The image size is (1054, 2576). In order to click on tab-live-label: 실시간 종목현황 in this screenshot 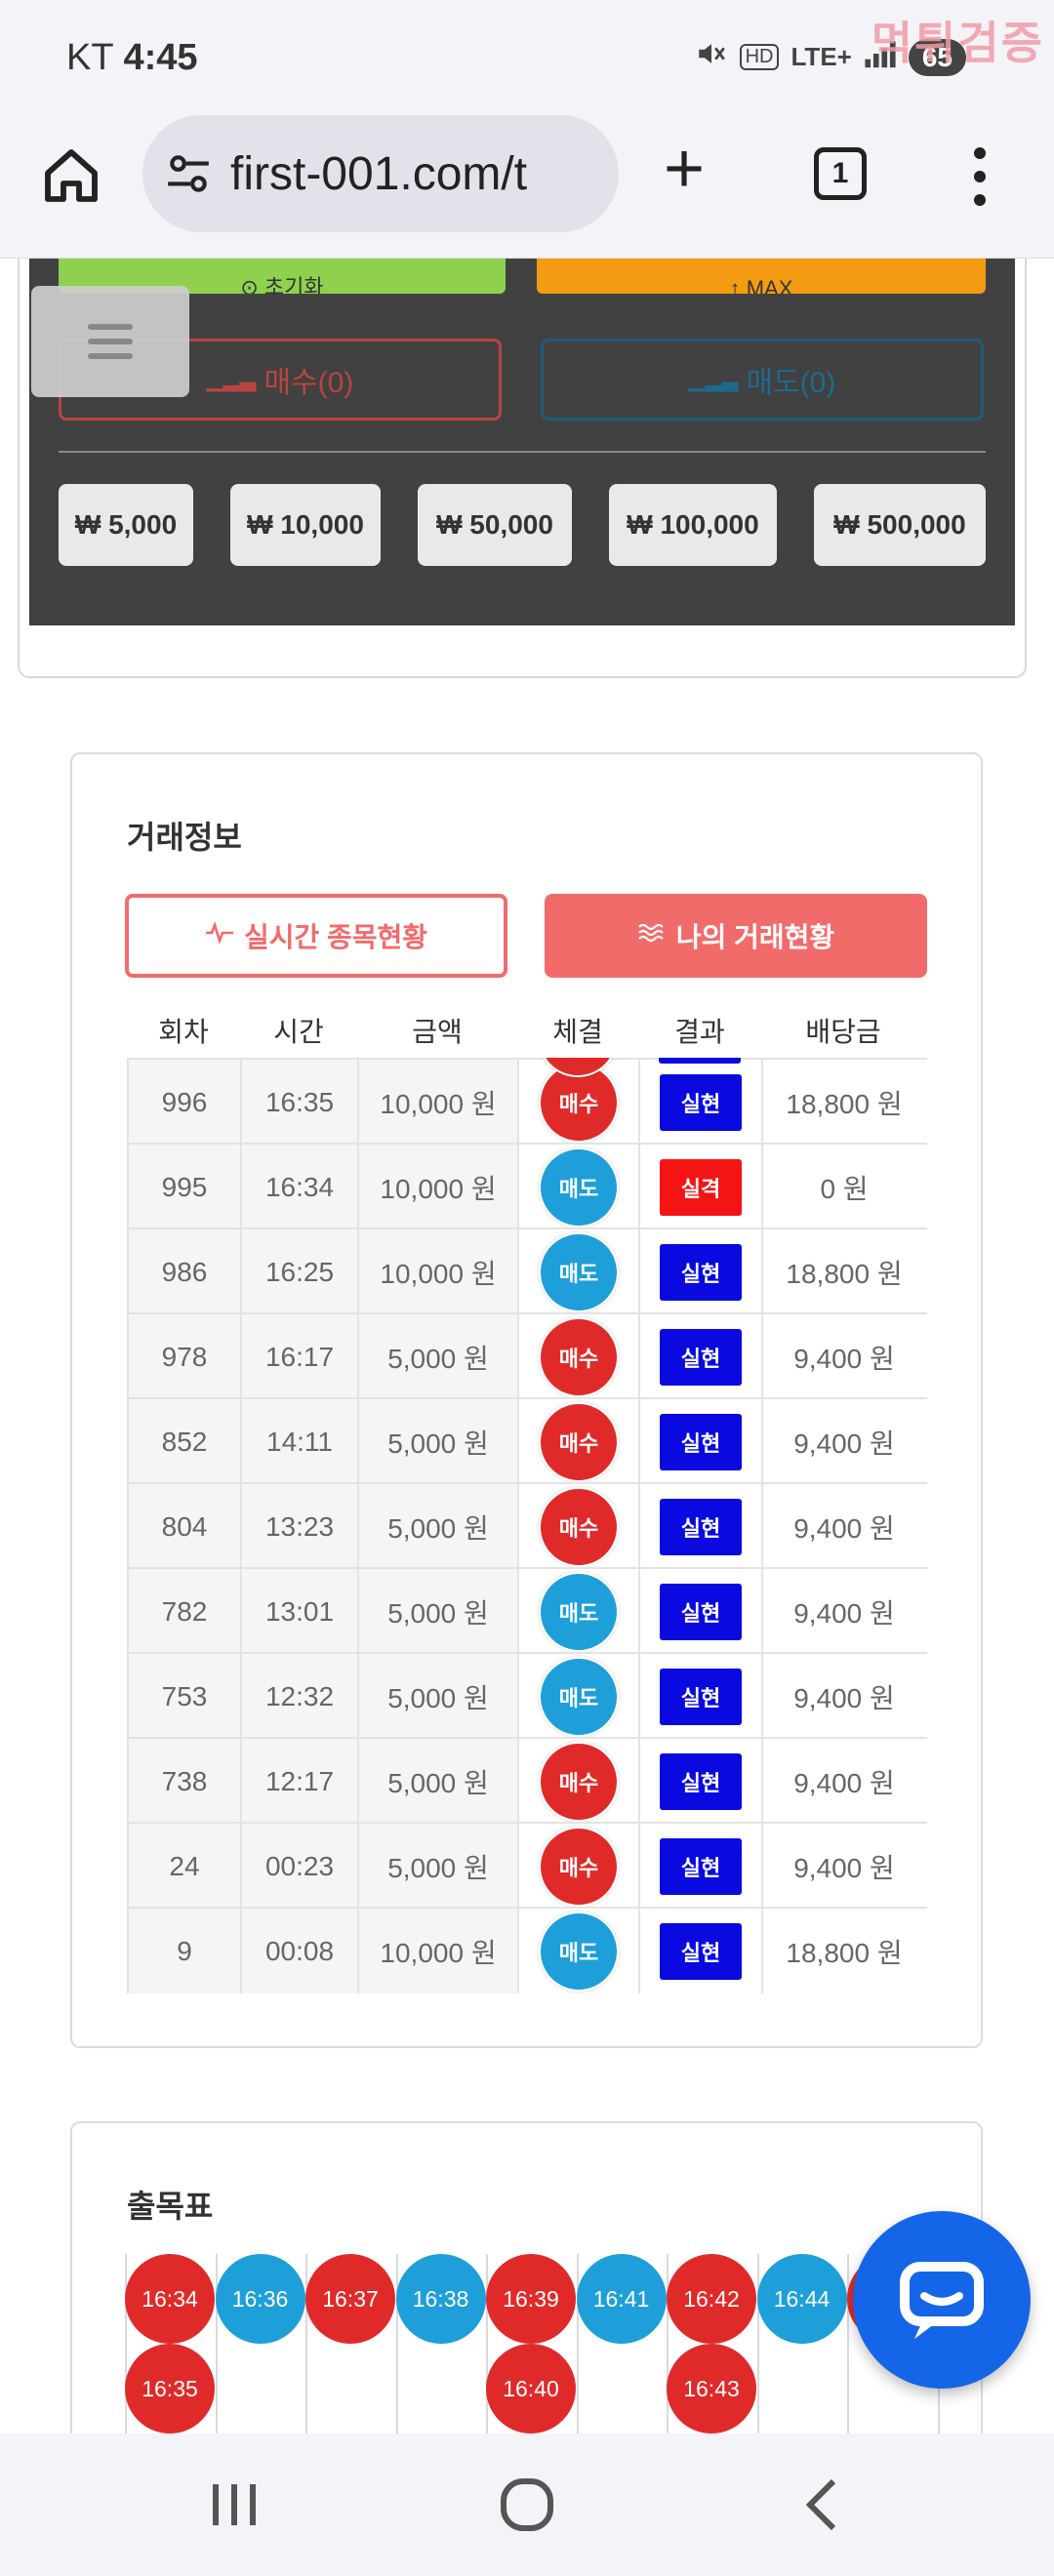, I will do `click(335, 937)`.